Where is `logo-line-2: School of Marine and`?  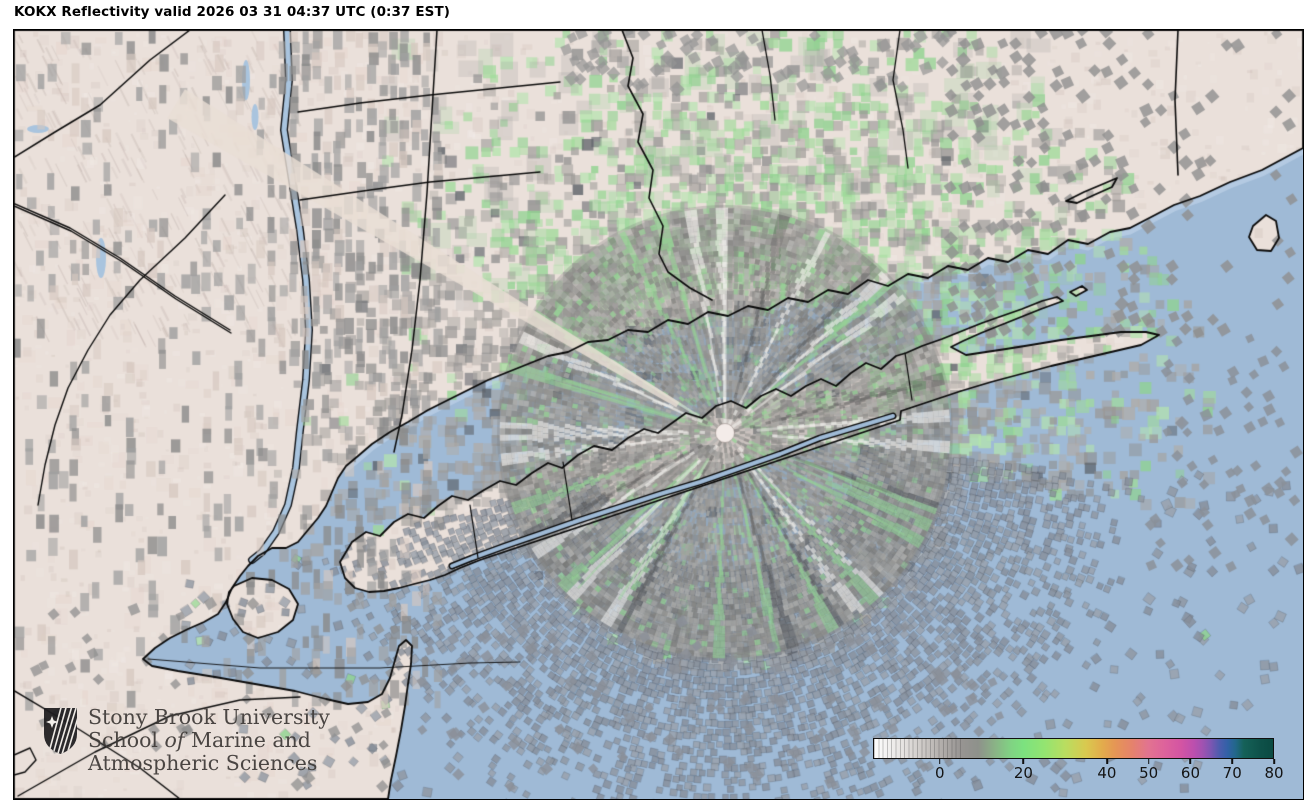
logo-line-2: School of Marine and is located at coordinates (199, 740).